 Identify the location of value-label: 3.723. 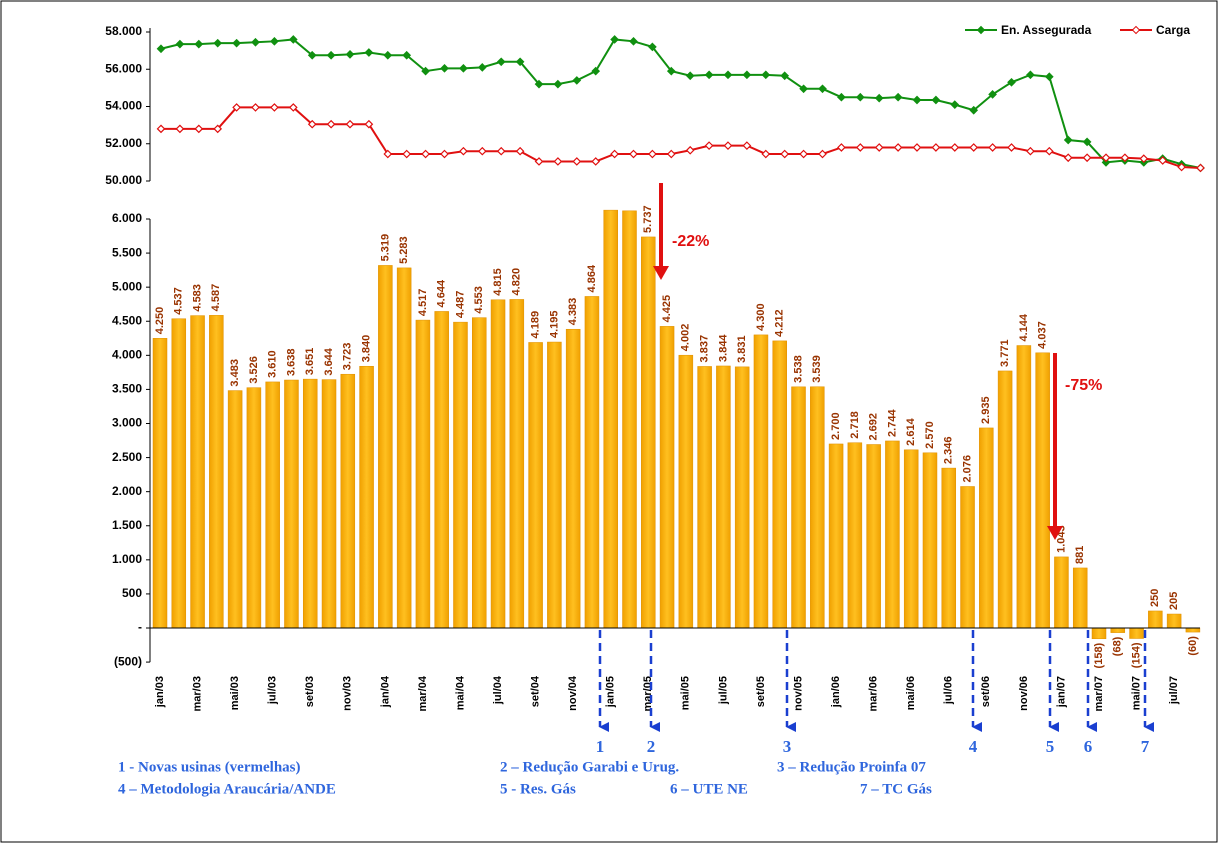
(348, 357).